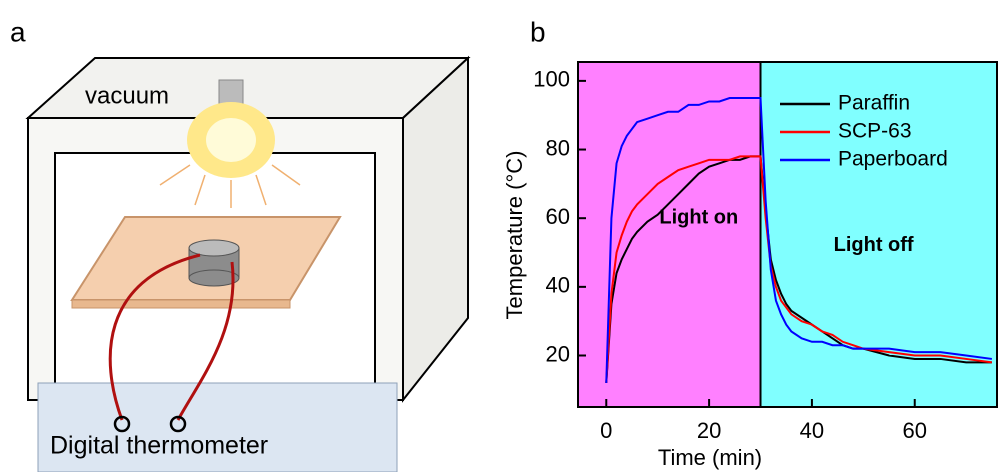 The image size is (999, 472). What do you see at coordinates (551, 79) in the screenshot?
I see `y-tick-label: 100` at bounding box center [551, 79].